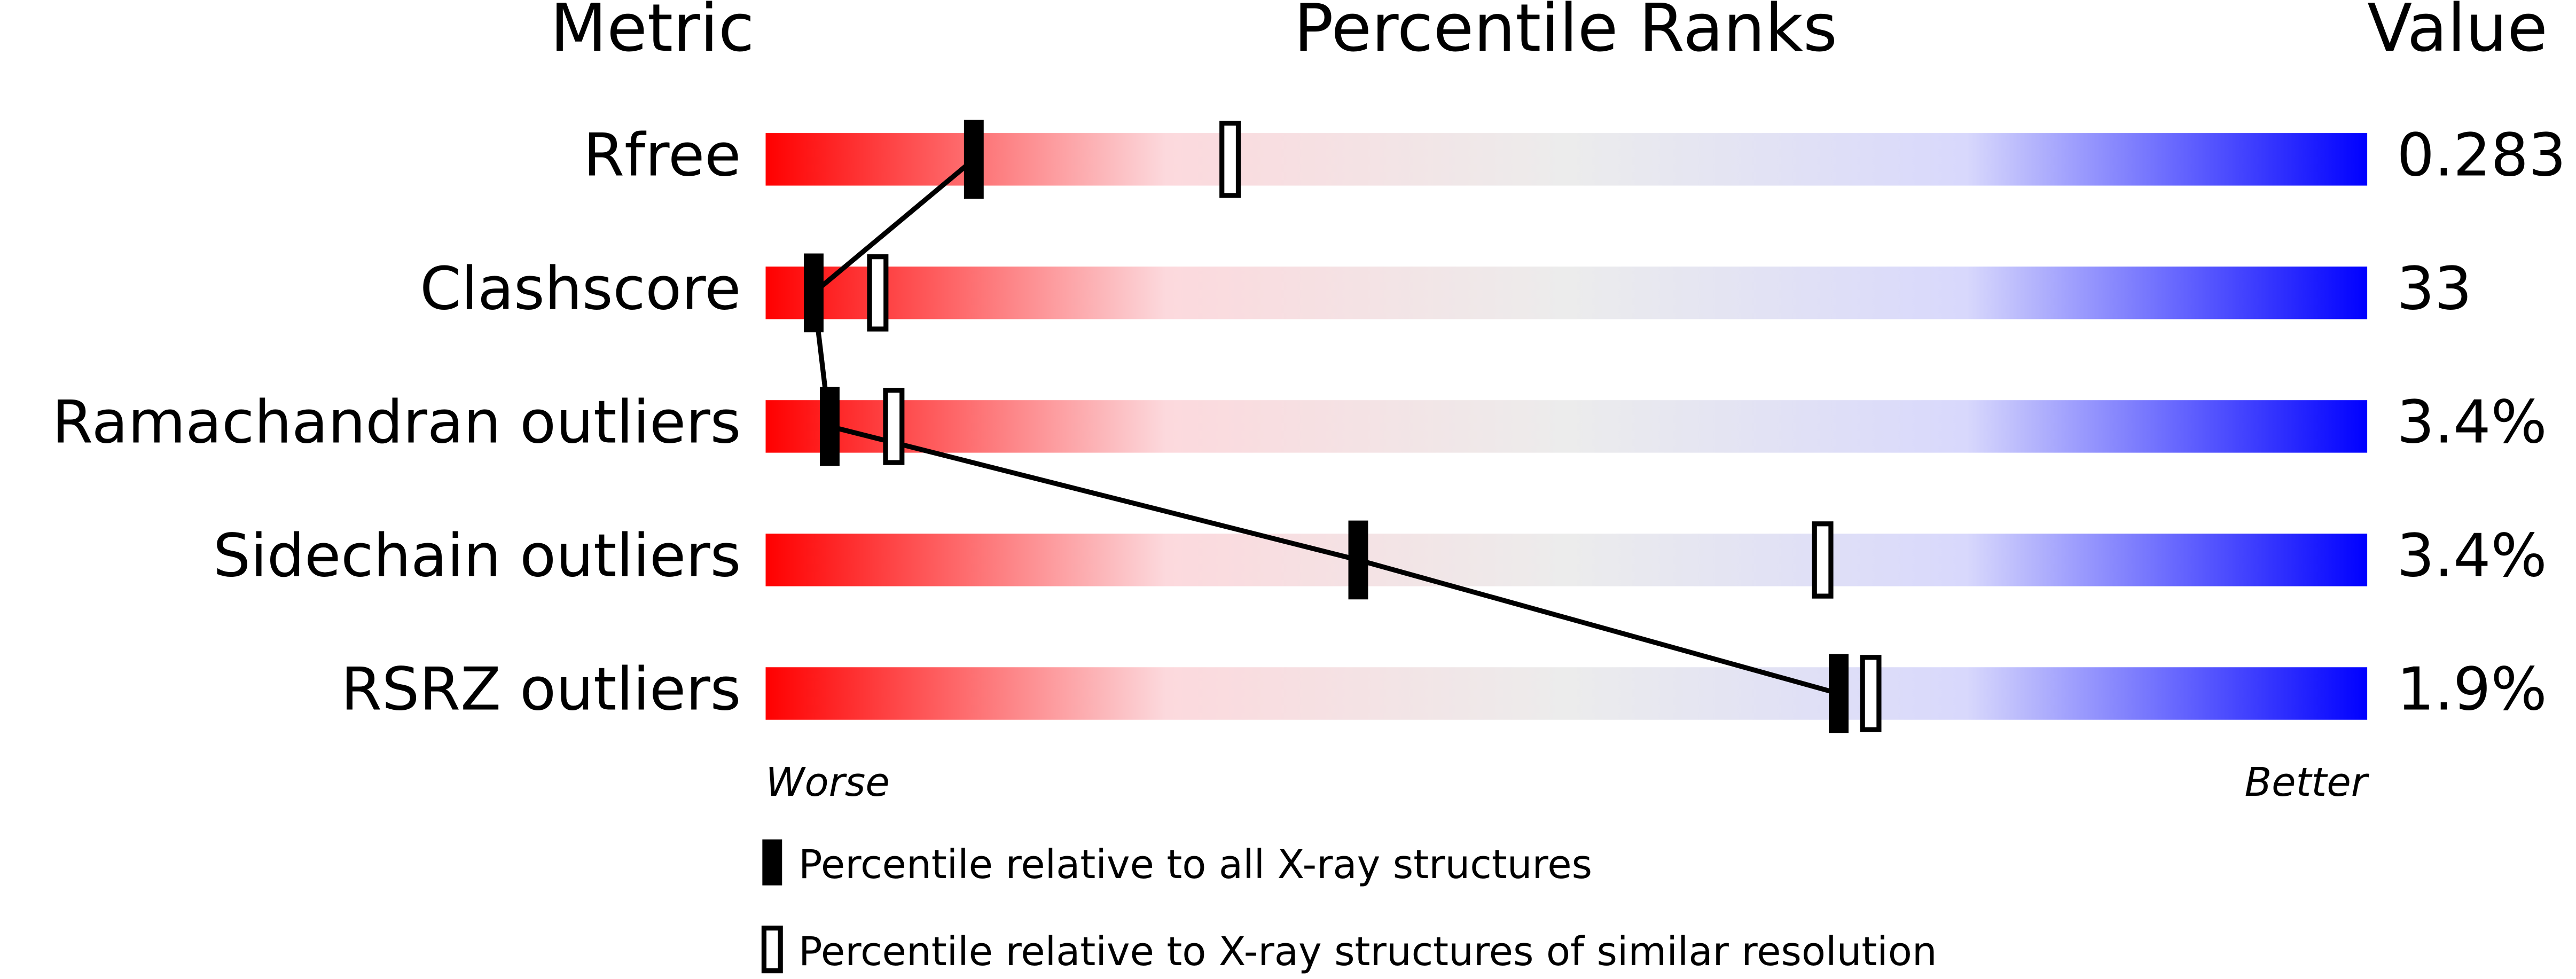 The image size is (2576, 979). What do you see at coordinates (541, 689) in the screenshot?
I see `metric-label: RSRZ outliers` at bounding box center [541, 689].